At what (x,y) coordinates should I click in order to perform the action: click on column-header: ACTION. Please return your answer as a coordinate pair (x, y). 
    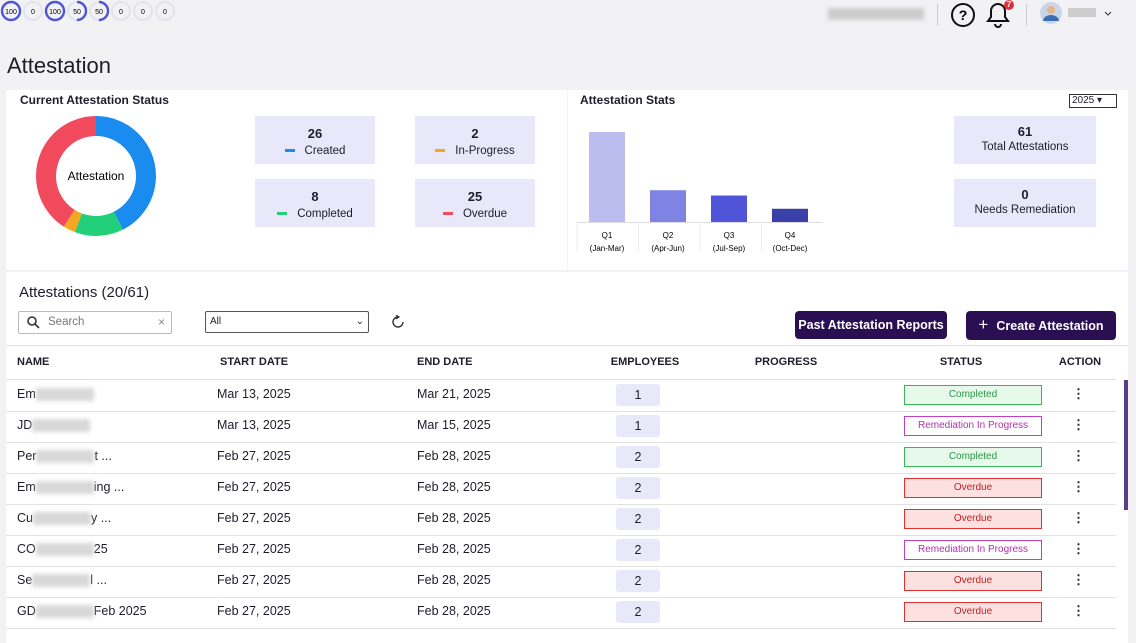
    Looking at the image, I should click on (1080, 362).